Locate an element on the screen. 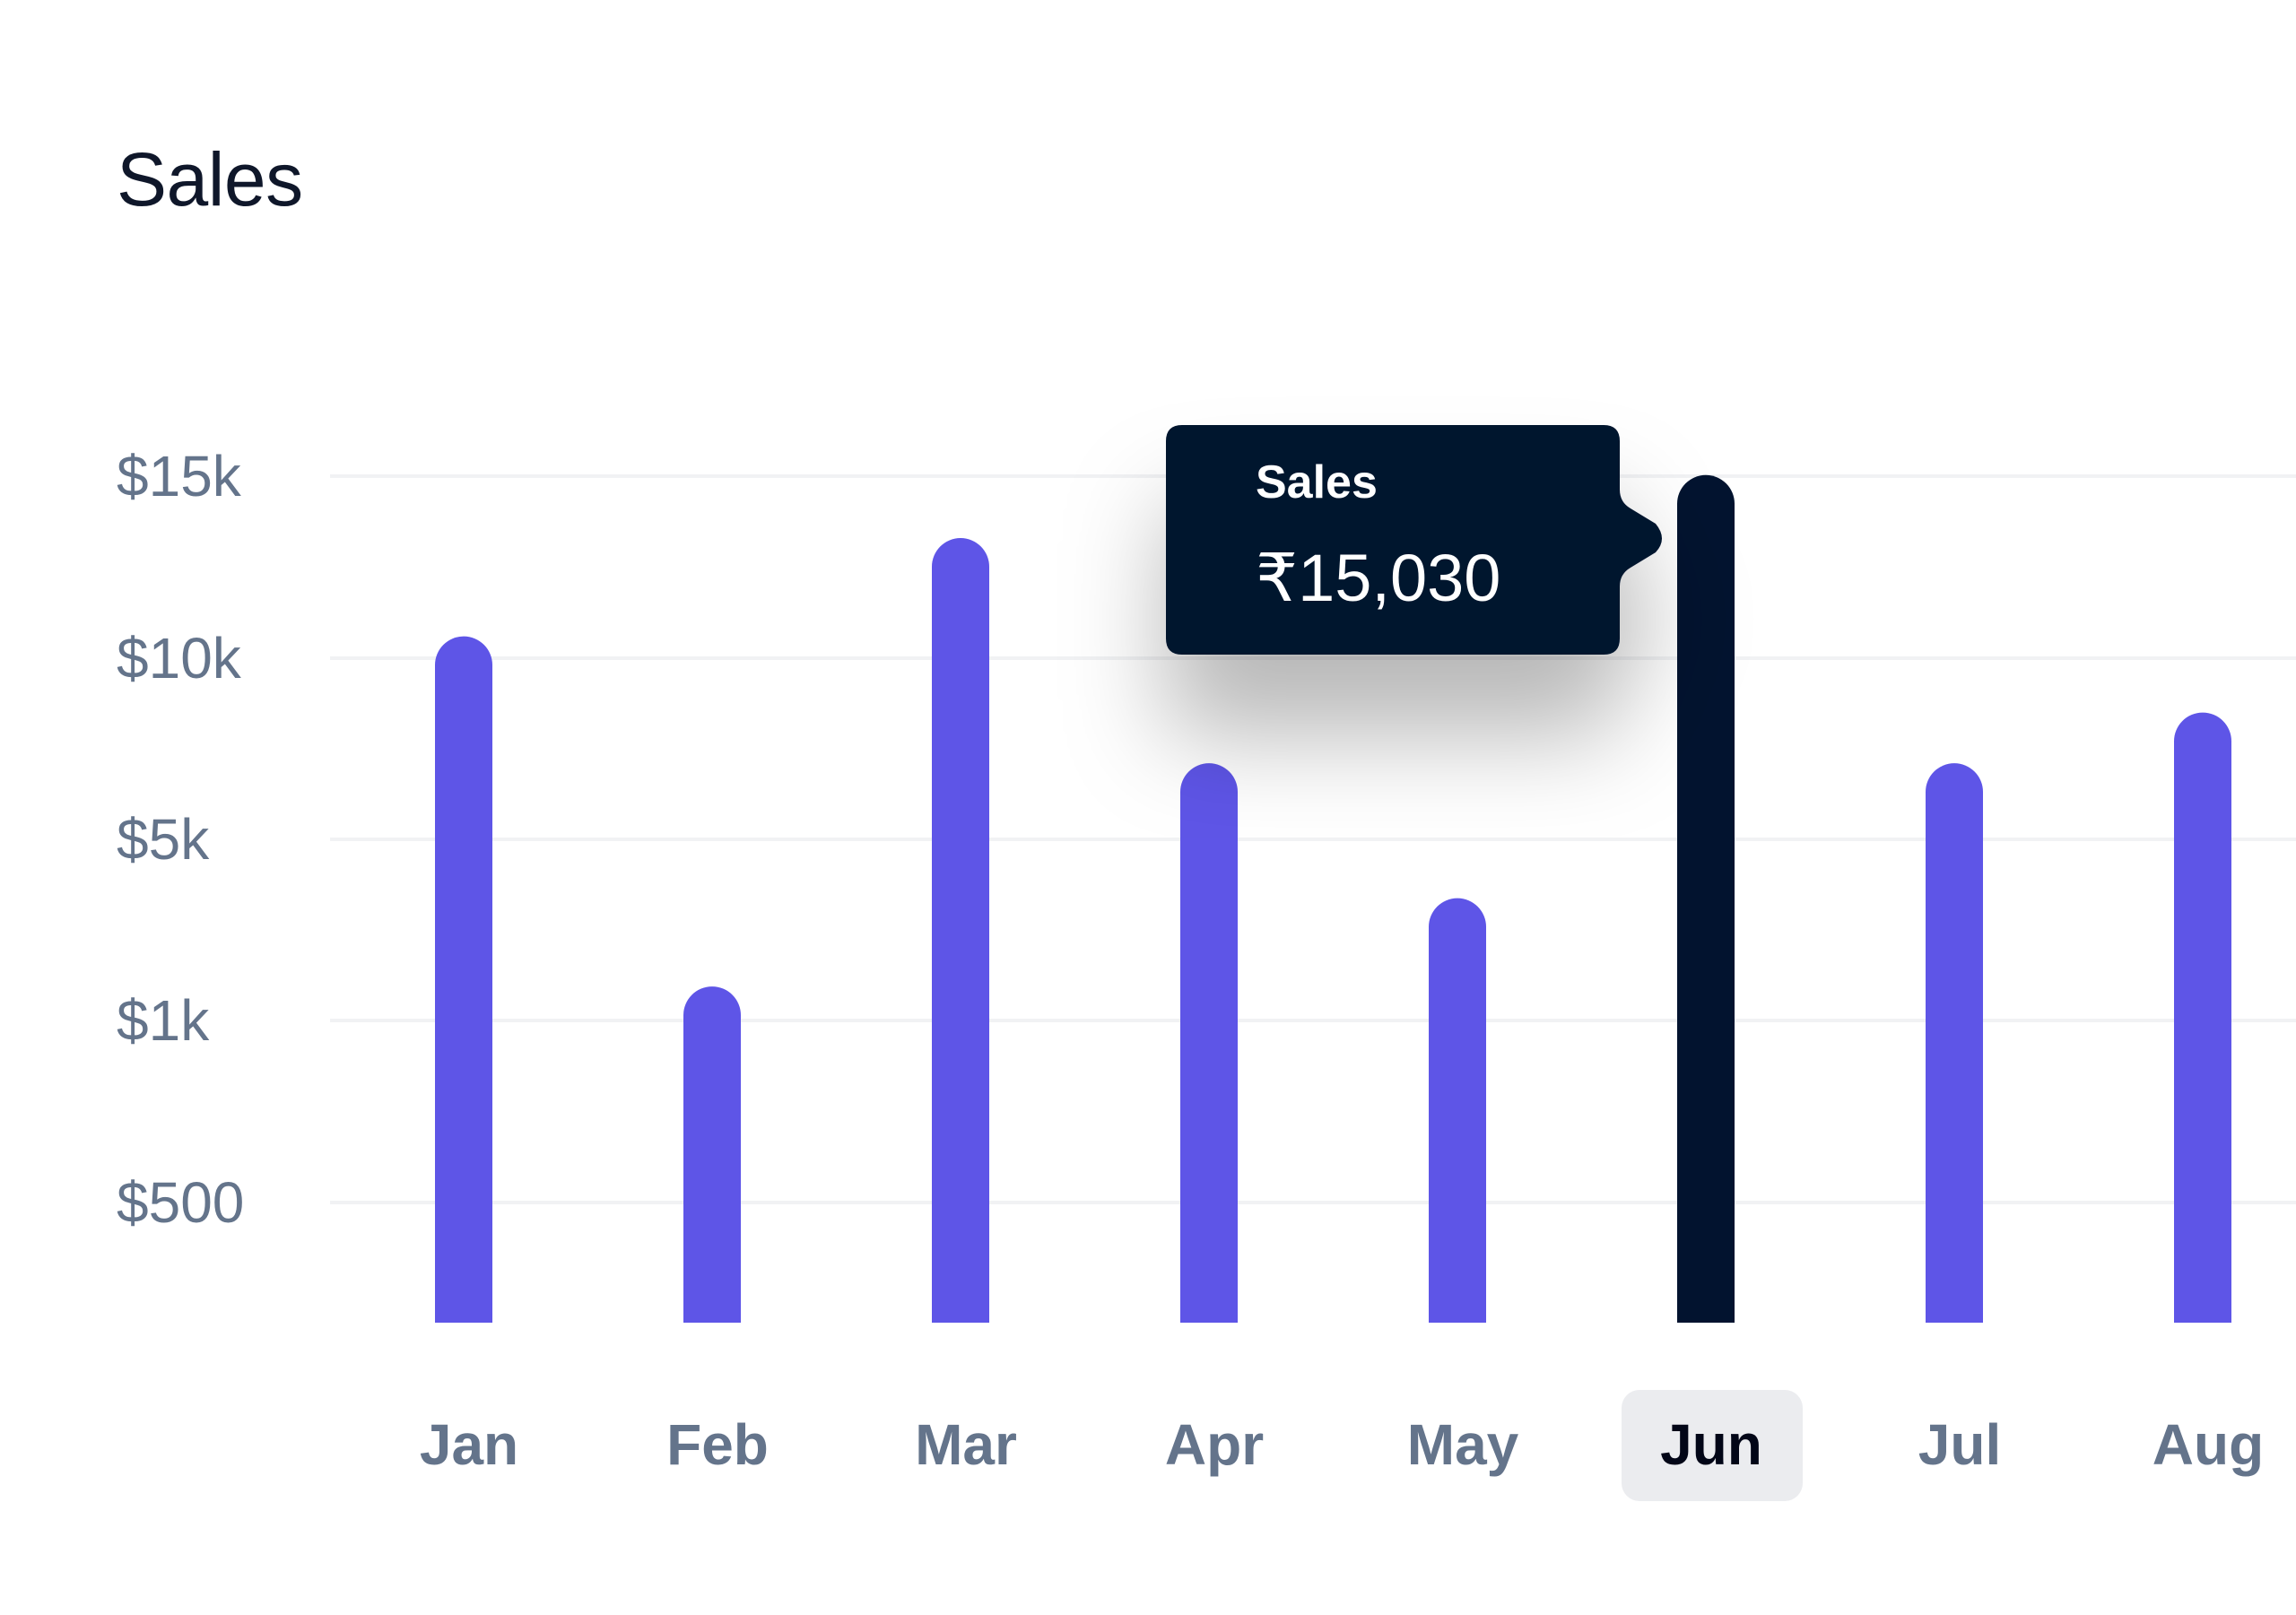  chart-title: Sales is located at coordinates (210, 179).